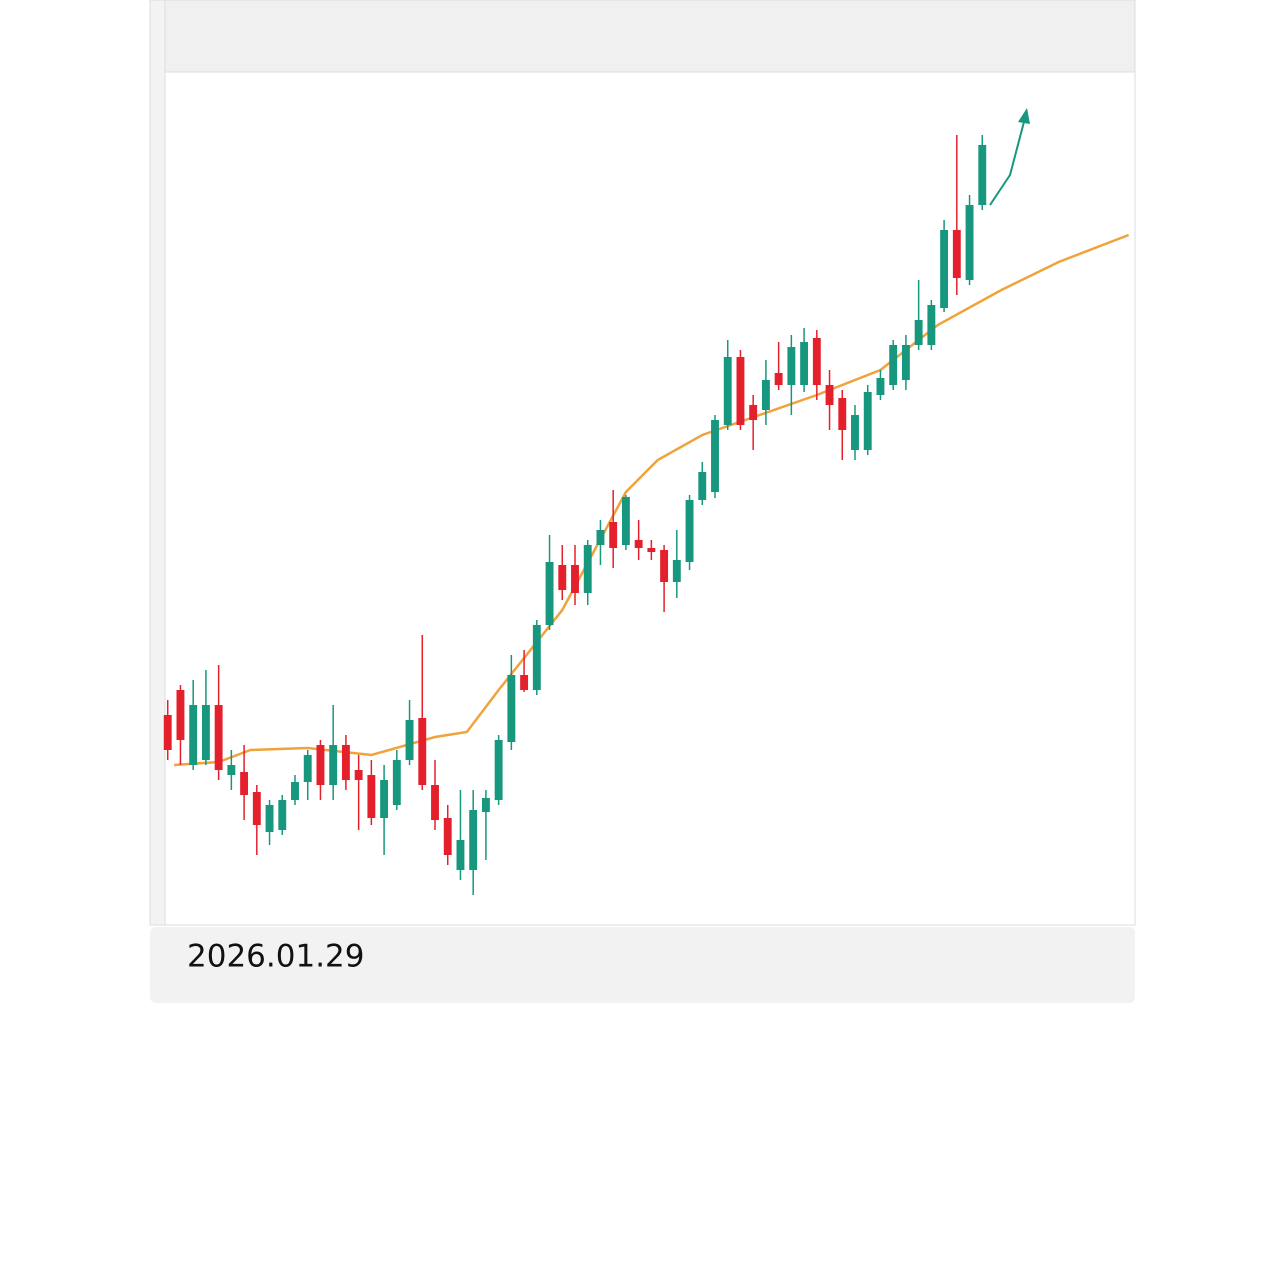 This screenshot has height=1280, width=1280. I want to click on top-bar, so click(642, 36).